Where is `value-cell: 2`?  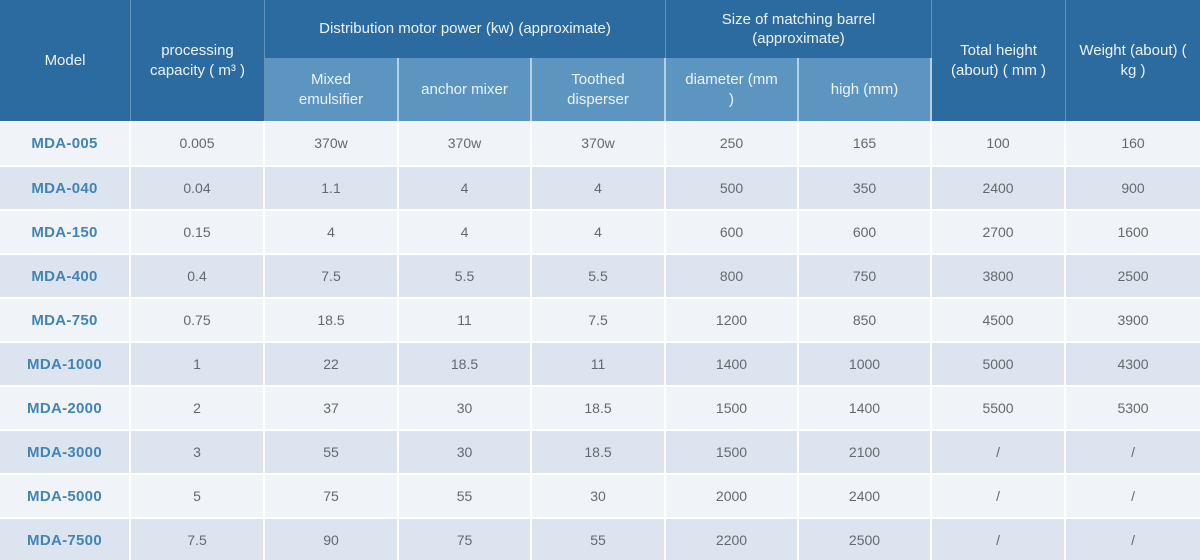 value-cell: 2 is located at coordinates (198, 407).